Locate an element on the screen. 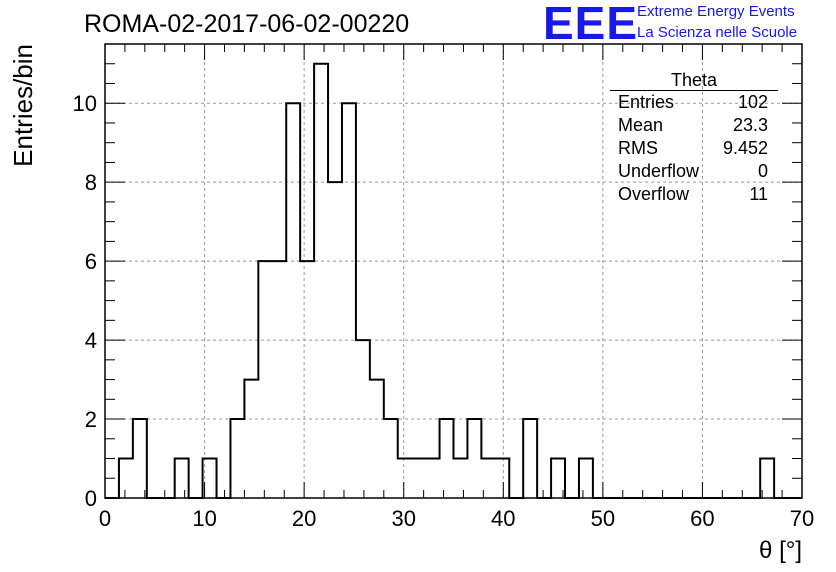  stats-label: Entries is located at coordinates (646, 102).